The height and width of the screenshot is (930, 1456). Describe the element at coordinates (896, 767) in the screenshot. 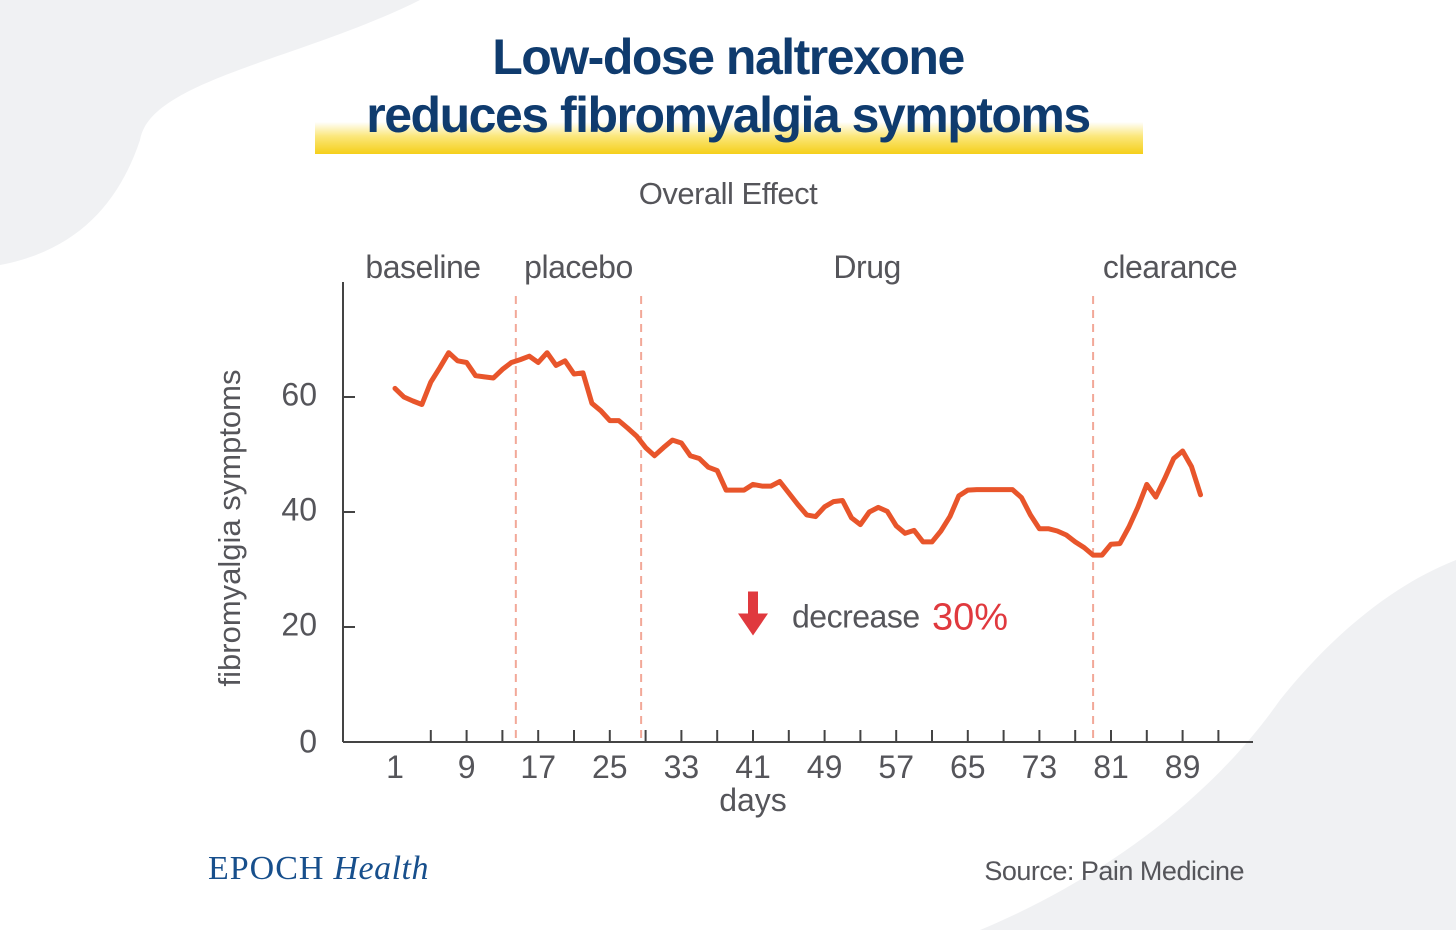

I see `x-tick-label: 57` at that location.